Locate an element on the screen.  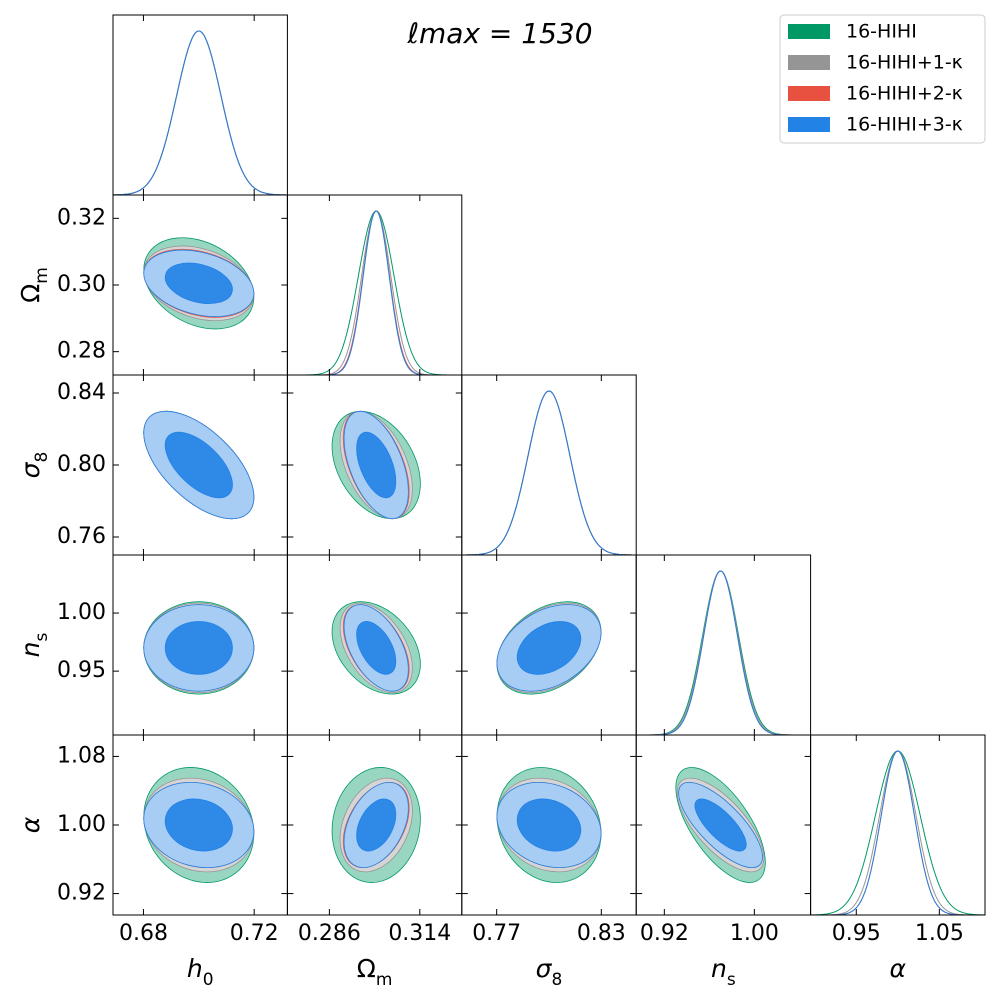
y-tick-label: 0.32 is located at coordinates (81, 217).